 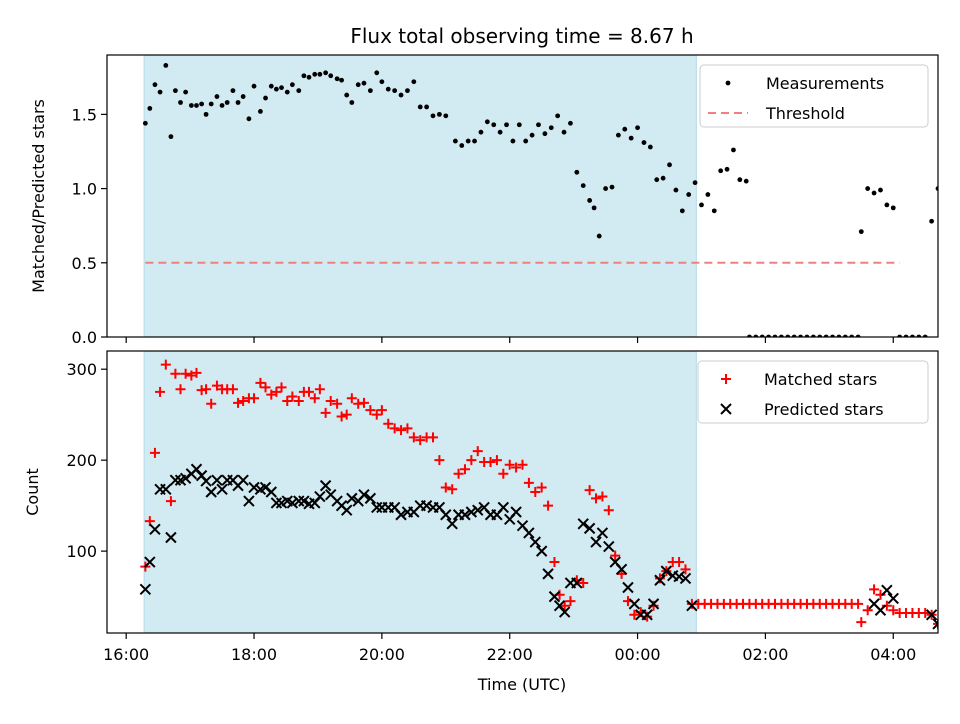 What do you see at coordinates (765, 654) in the screenshot?
I see `x-tick-label: 02:00` at bounding box center [765, 654].